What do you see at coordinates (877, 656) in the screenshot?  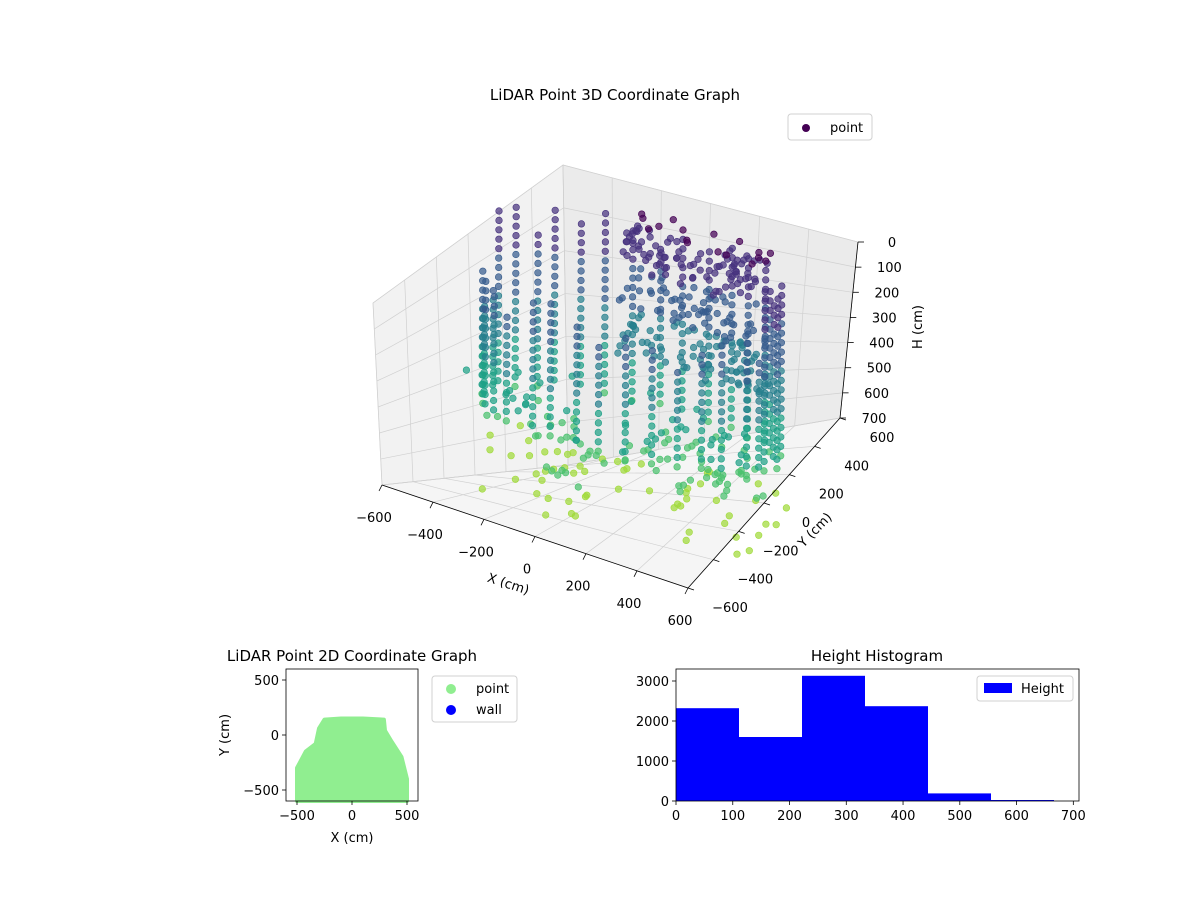 I see `histogram-title: Height Histogram` at bounding box center [877, 656].